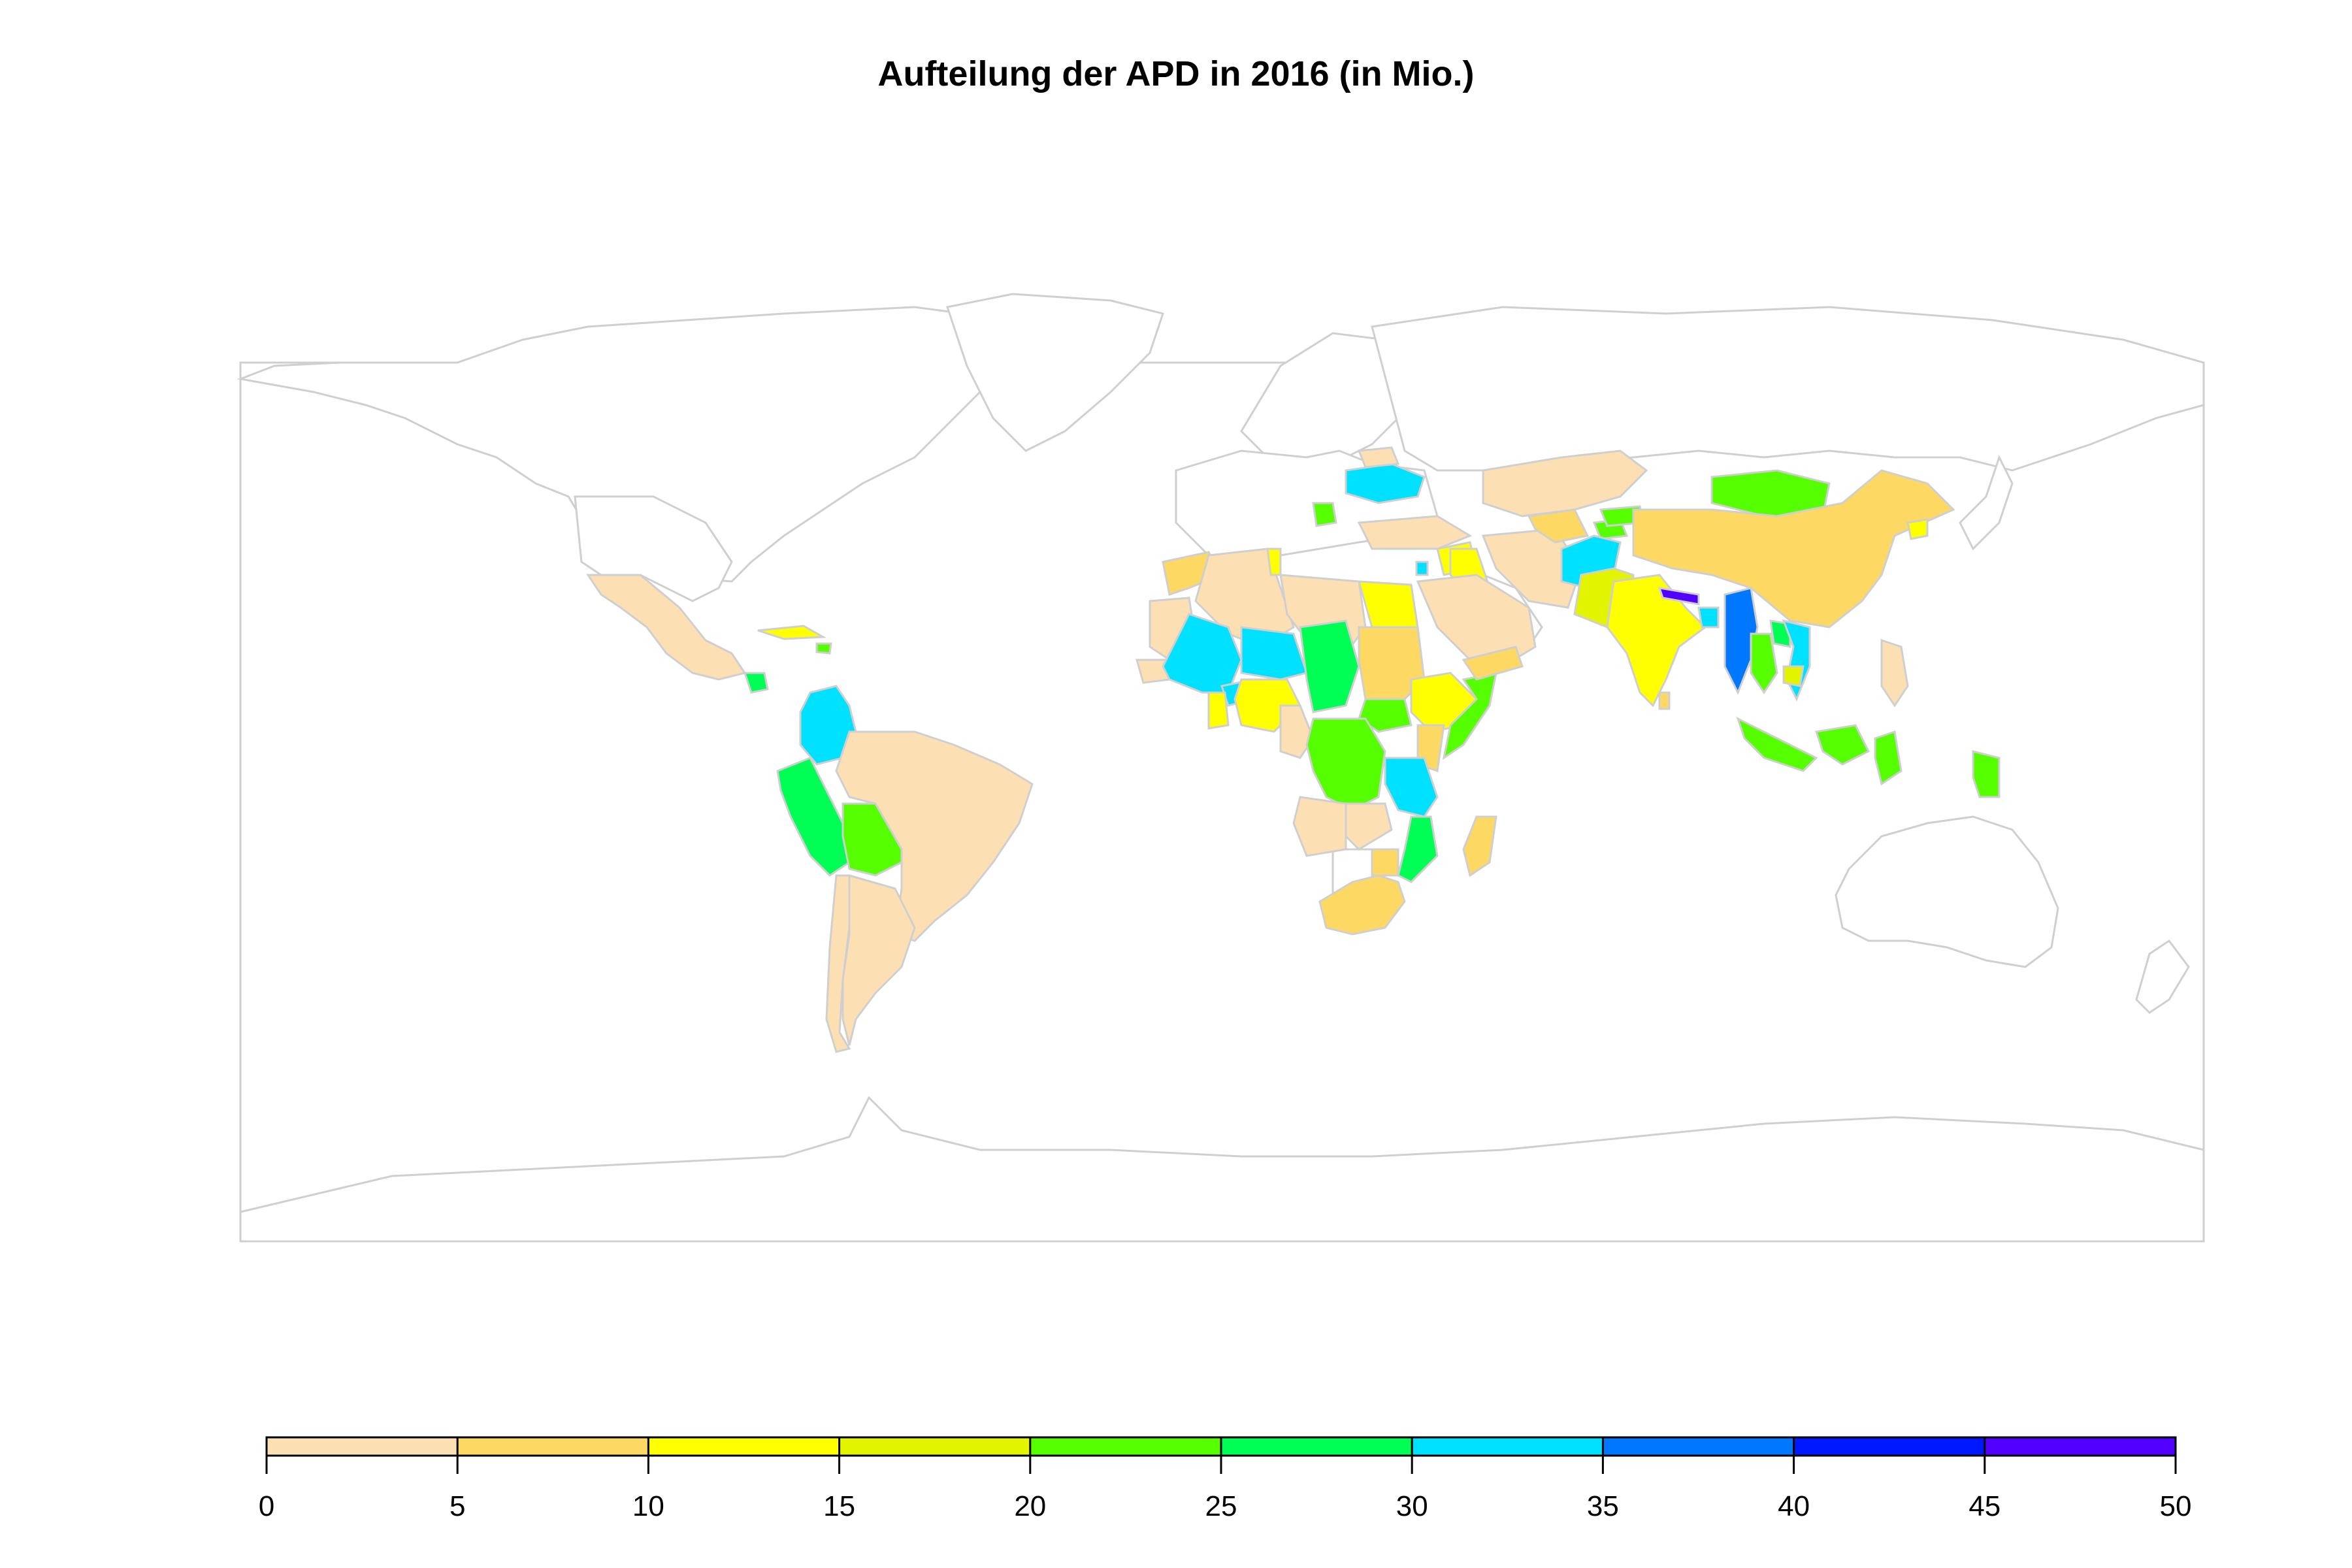 This screenshot has height=1568, width=2352. Describe the element at coordinates (666, 627) in the screenshot. I see `country-mexico` at that location.